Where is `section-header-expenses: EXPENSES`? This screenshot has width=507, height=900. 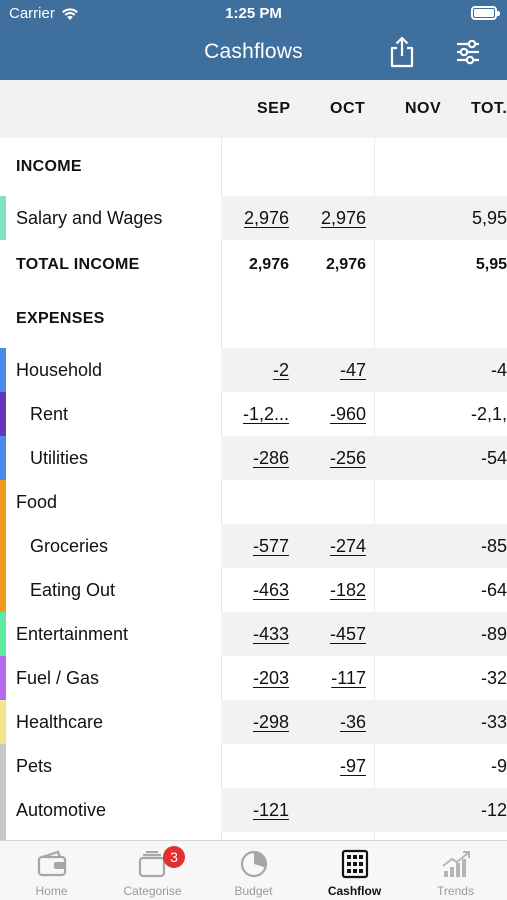 section-header-expenses: EXPENSES is located at coordinates (253, 319).